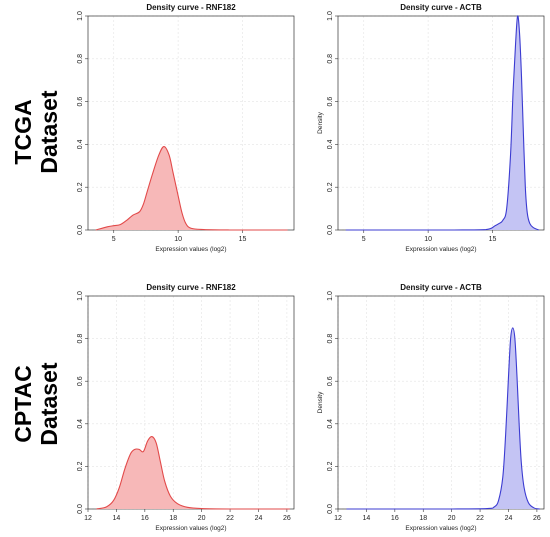 The width and height of the screenshot is (550, 537). Describe the element at coordinates (49, 404) in the screenshot. I see `row-label-cptac-line2: Dataset` at that location.